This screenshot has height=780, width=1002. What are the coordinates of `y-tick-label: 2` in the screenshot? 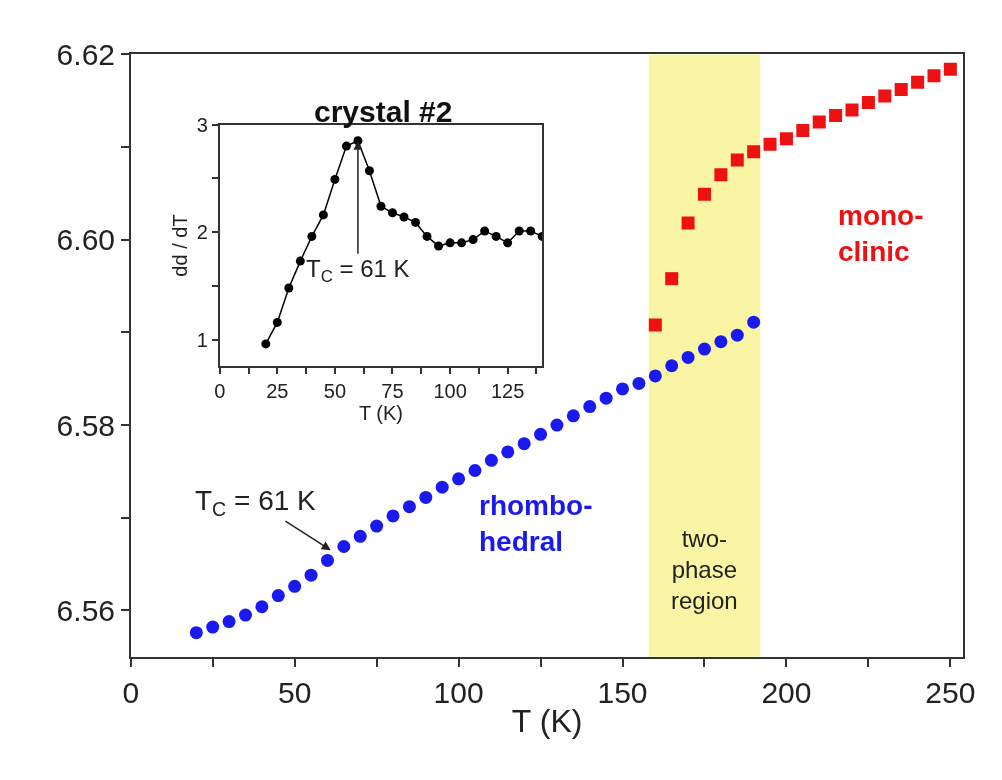 It's located at (202, 232).